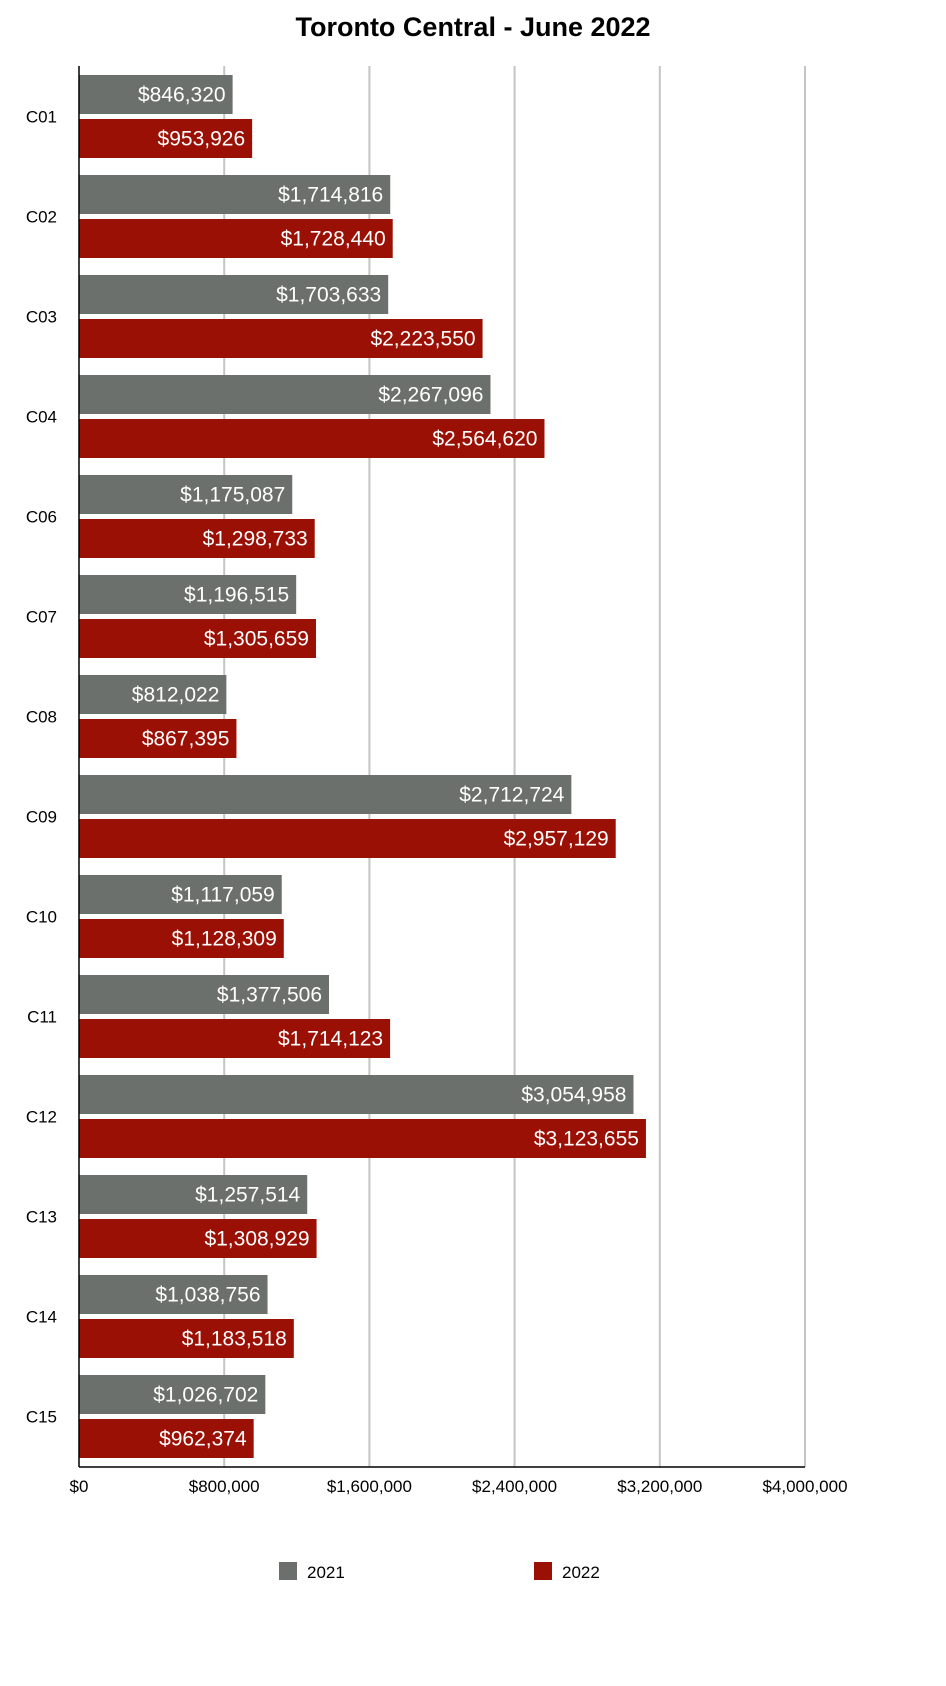  I want to click on x-tick-label: $0, so click(79, 1486).